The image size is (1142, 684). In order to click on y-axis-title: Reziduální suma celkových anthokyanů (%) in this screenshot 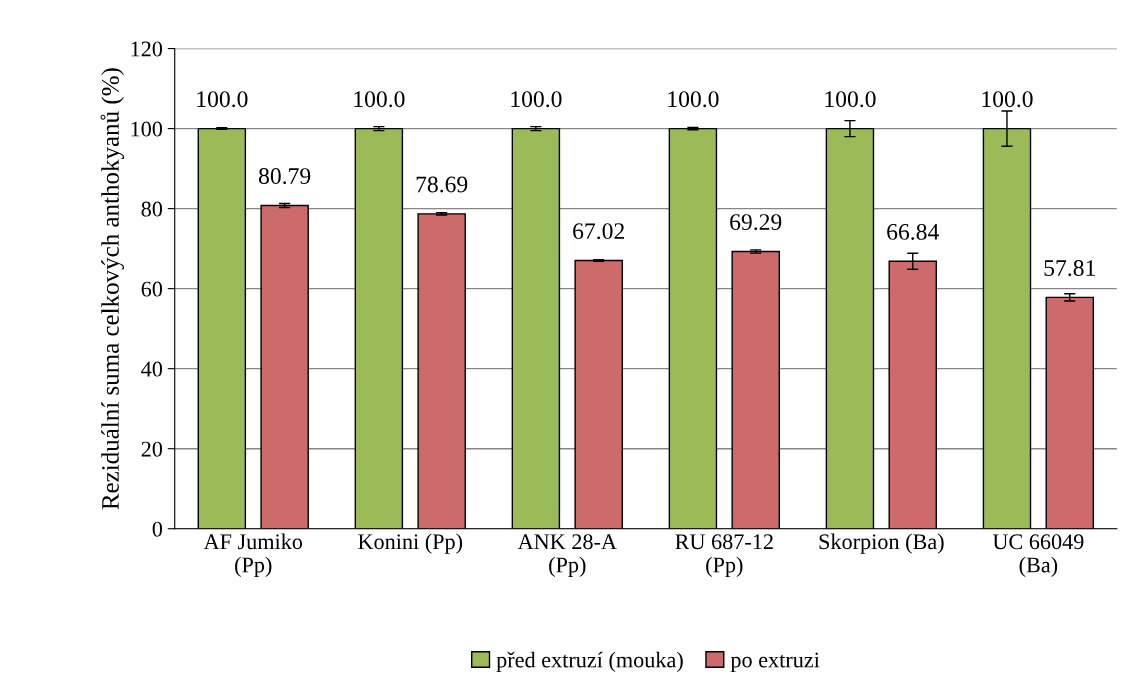, I will do `click(112, 289)`.